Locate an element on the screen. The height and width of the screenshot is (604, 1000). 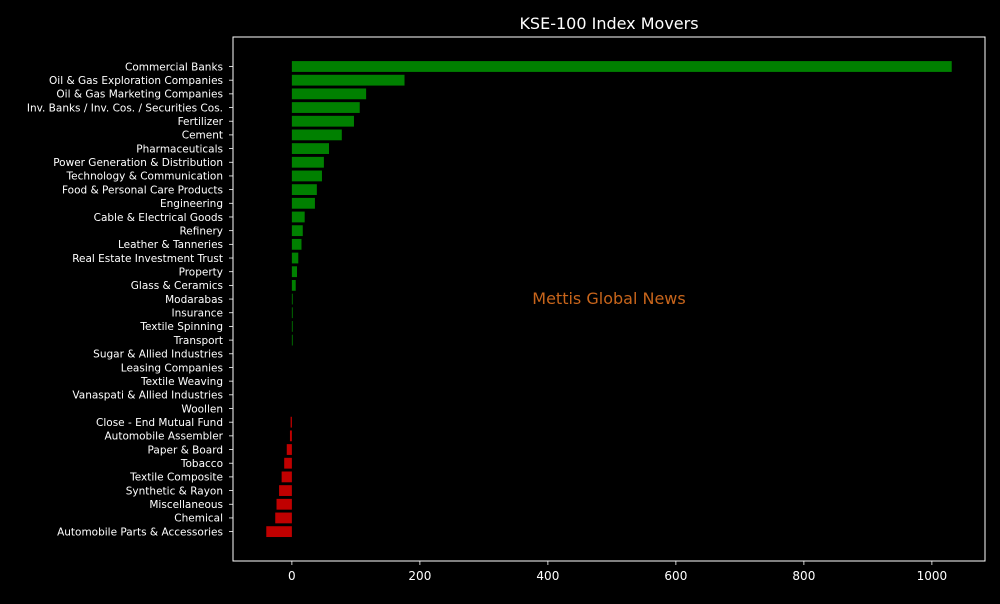
chart-title: KSE-100 Index Movers is located at coordinates (608, 23).